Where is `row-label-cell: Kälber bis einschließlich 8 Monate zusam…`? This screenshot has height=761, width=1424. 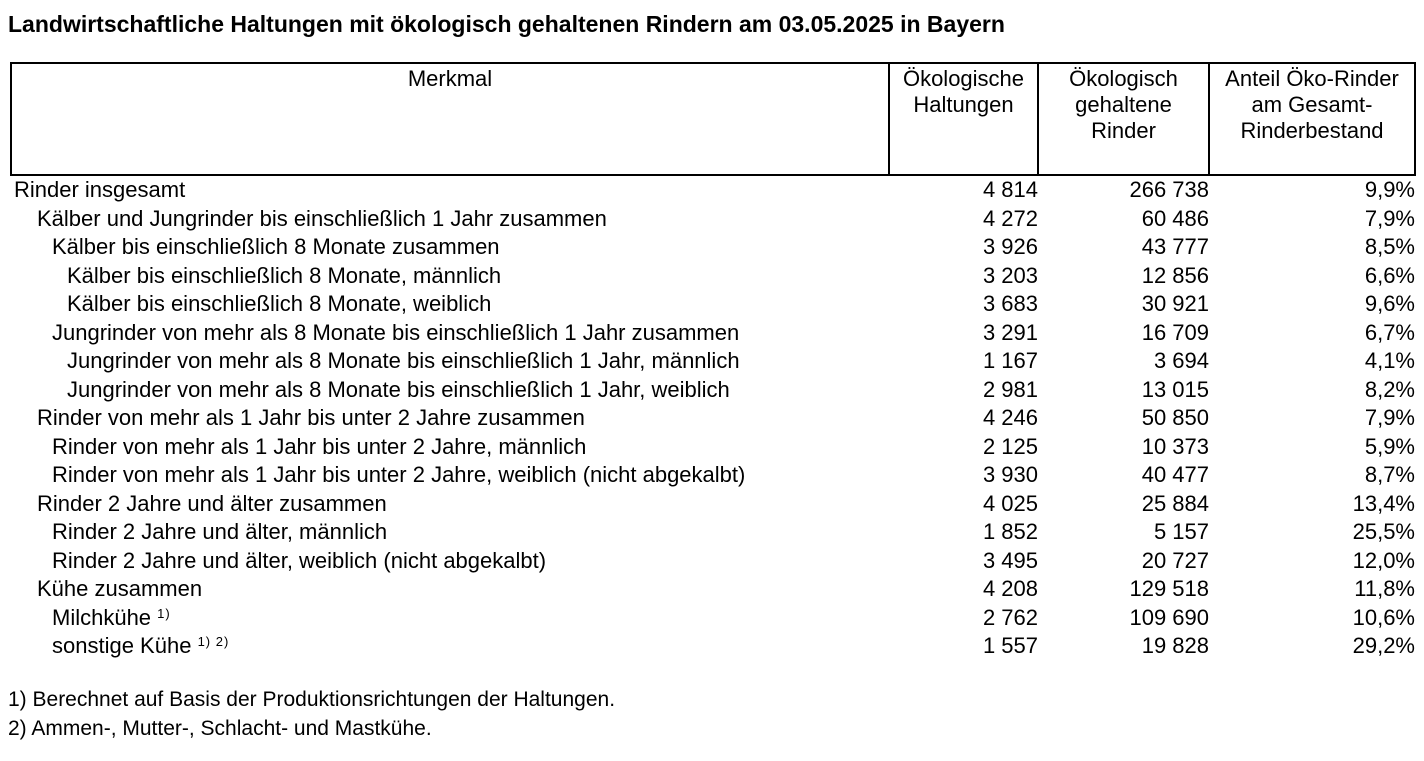
row-label-cell: Kälber bis einschließlich 8 Monate zusam… is located at coordinates (450, 247).